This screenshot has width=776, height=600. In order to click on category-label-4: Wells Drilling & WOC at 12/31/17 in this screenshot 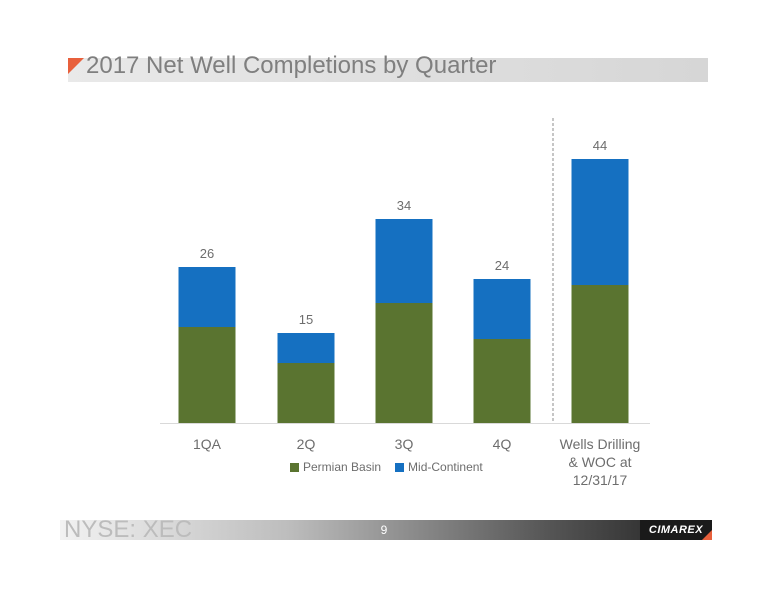, I will do `click(600, 462)`.